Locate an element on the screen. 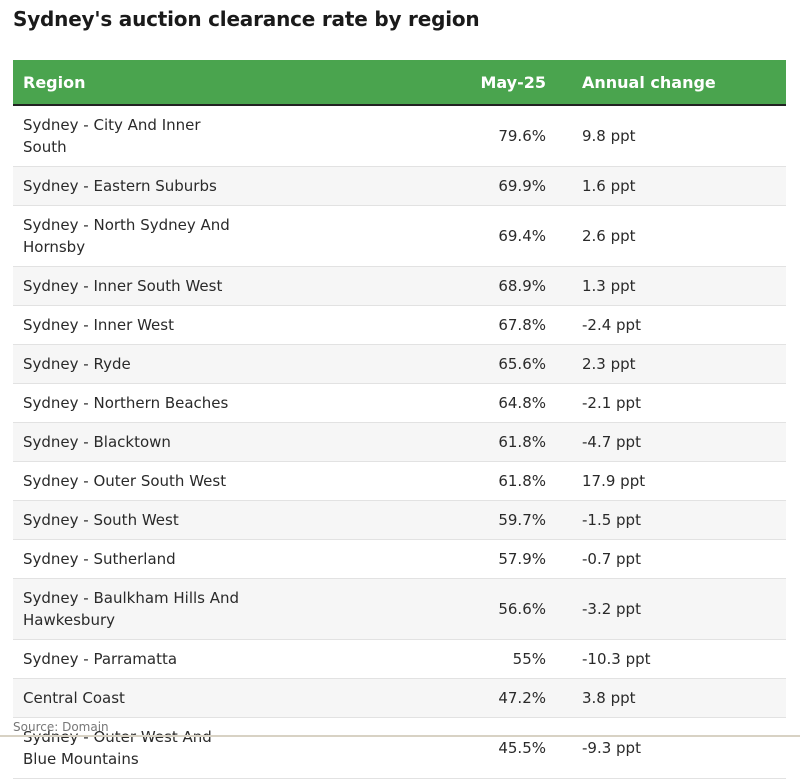 This screenshot has height=779, width=809. cell-annual-change: -3.2 ppt is located at coordinates (672, 609).